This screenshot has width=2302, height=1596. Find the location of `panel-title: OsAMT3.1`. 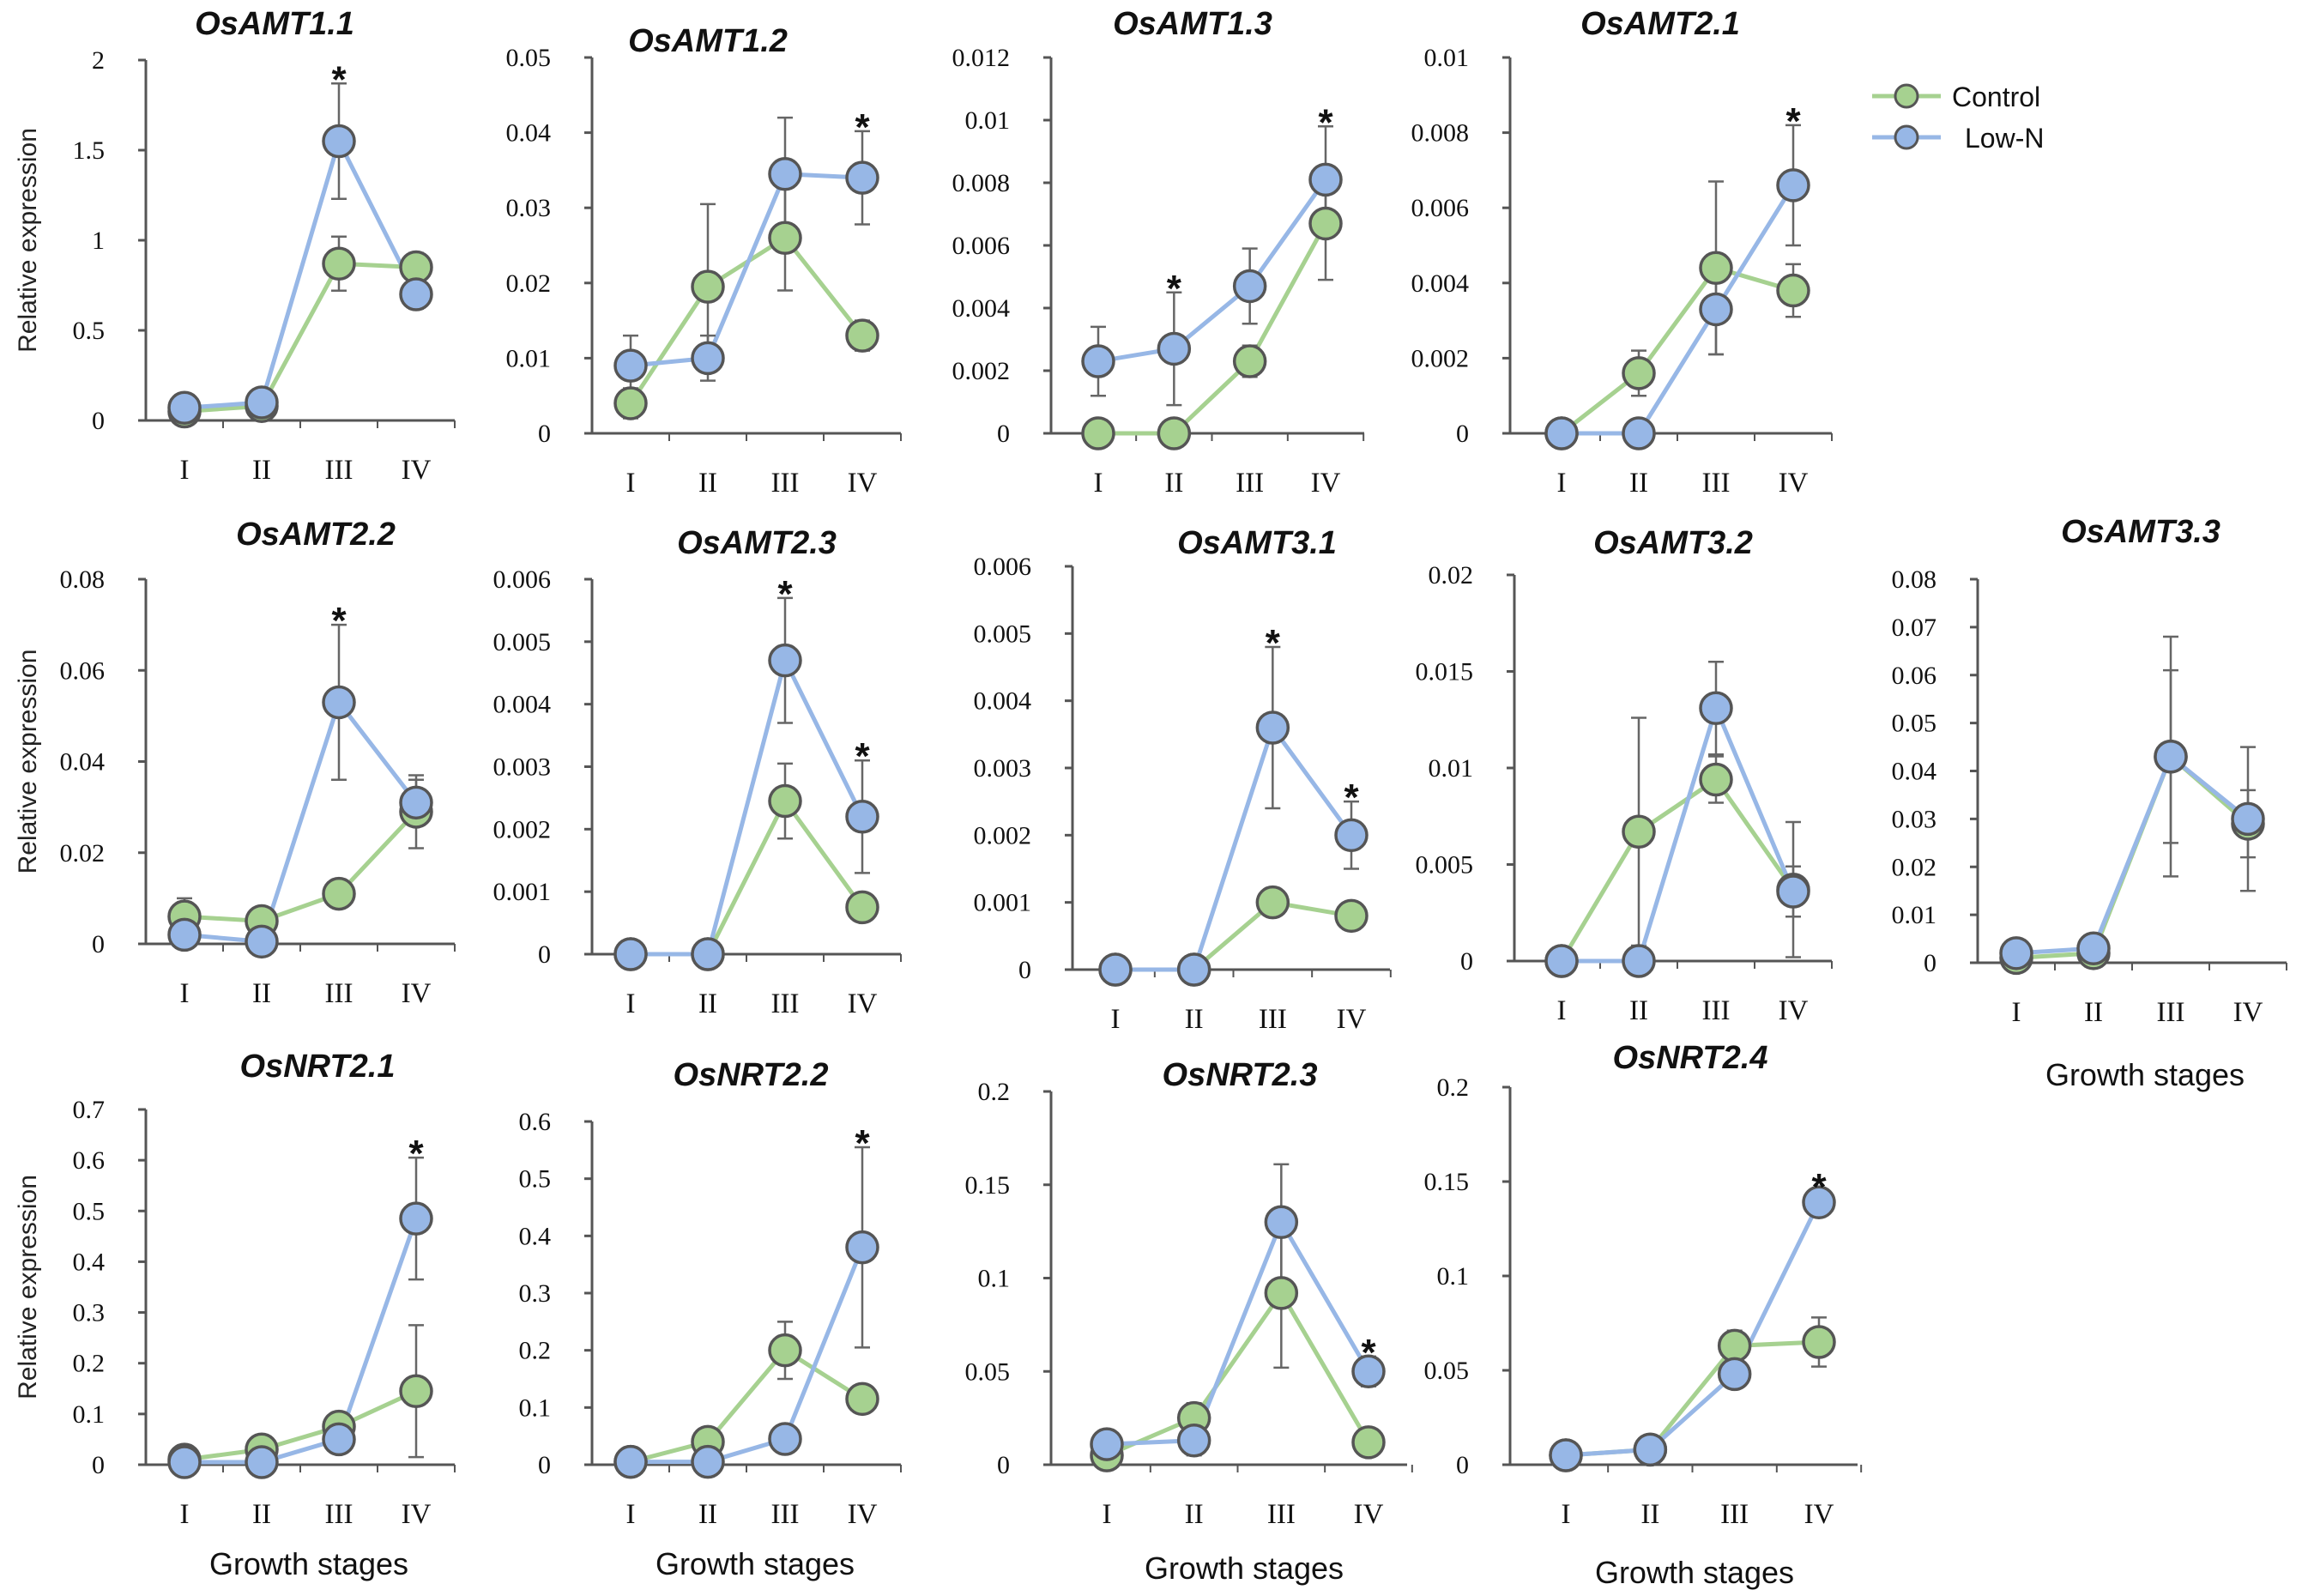

panel-title: OsAMT3.1 is located at coordinates (1257, 543).